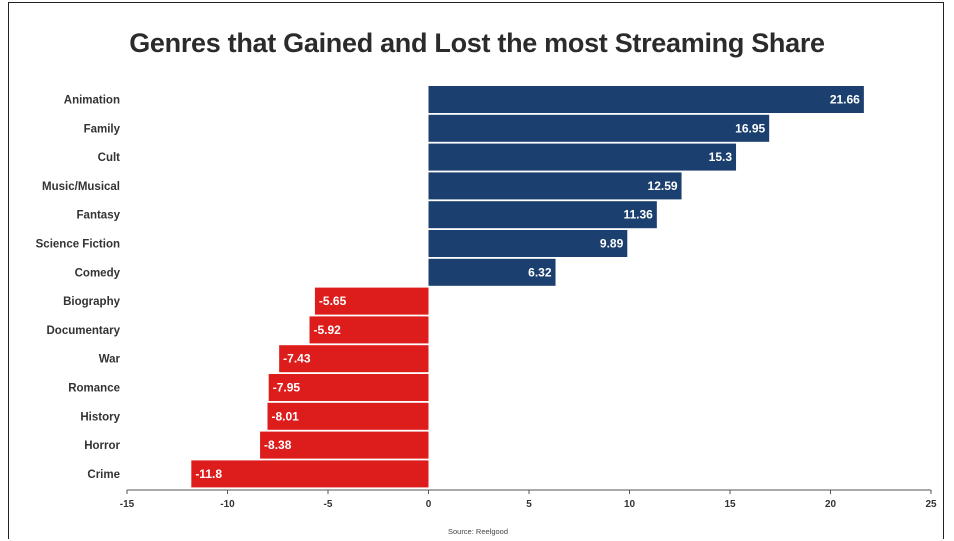 This screenshot has height=541, width=954. I want to click on bar-cult, so click(582, 157).